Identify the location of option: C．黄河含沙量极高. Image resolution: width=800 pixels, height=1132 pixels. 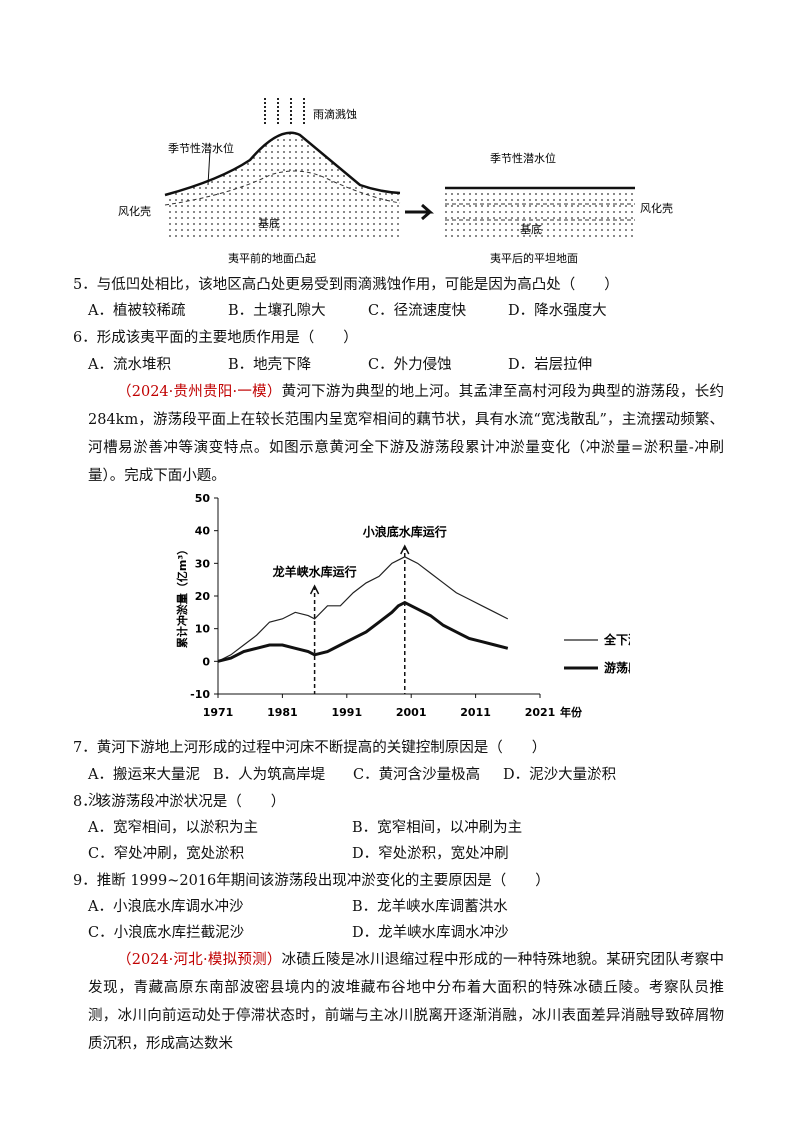
(417, 775).